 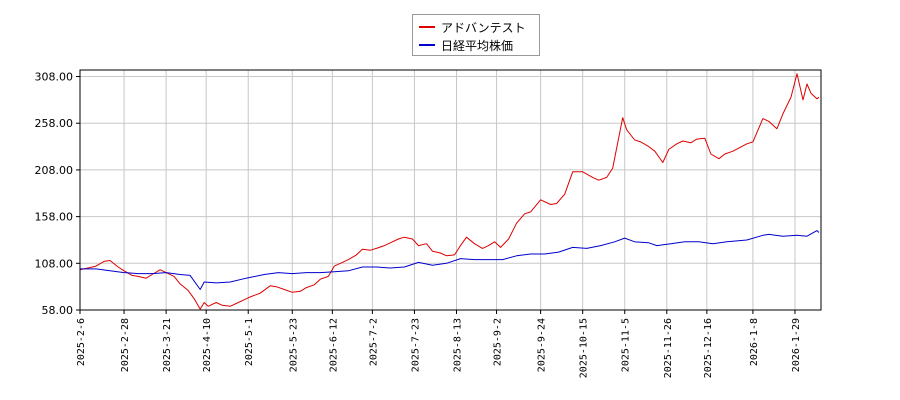 What do you see at coordinates (584, 348) in the screenshot?
I see `x-tick-label: 2025-10-15` at bounding box center [584, 348].